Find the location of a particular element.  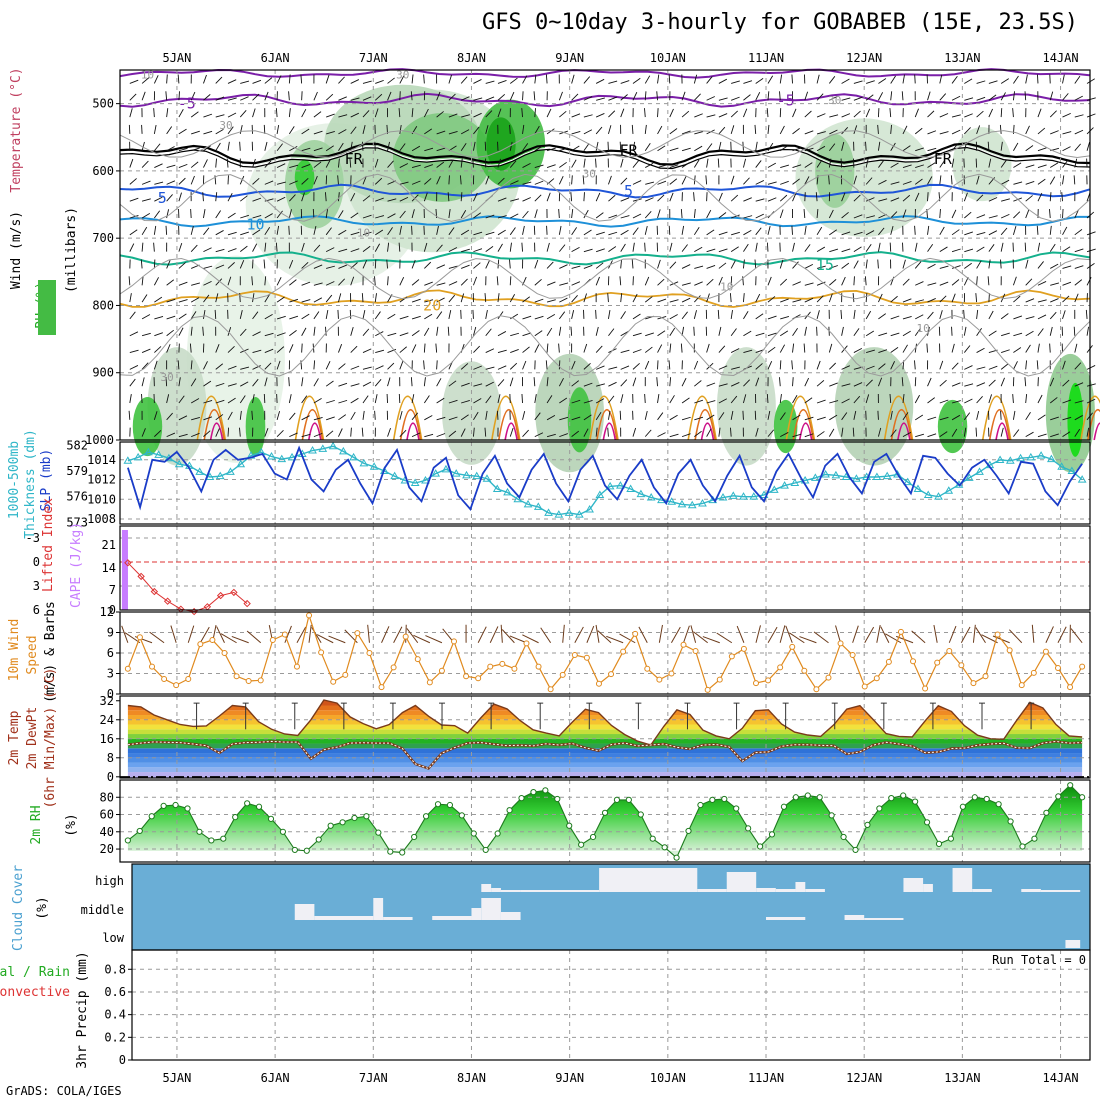

cloud-bars is located at coordinates (687, 908).